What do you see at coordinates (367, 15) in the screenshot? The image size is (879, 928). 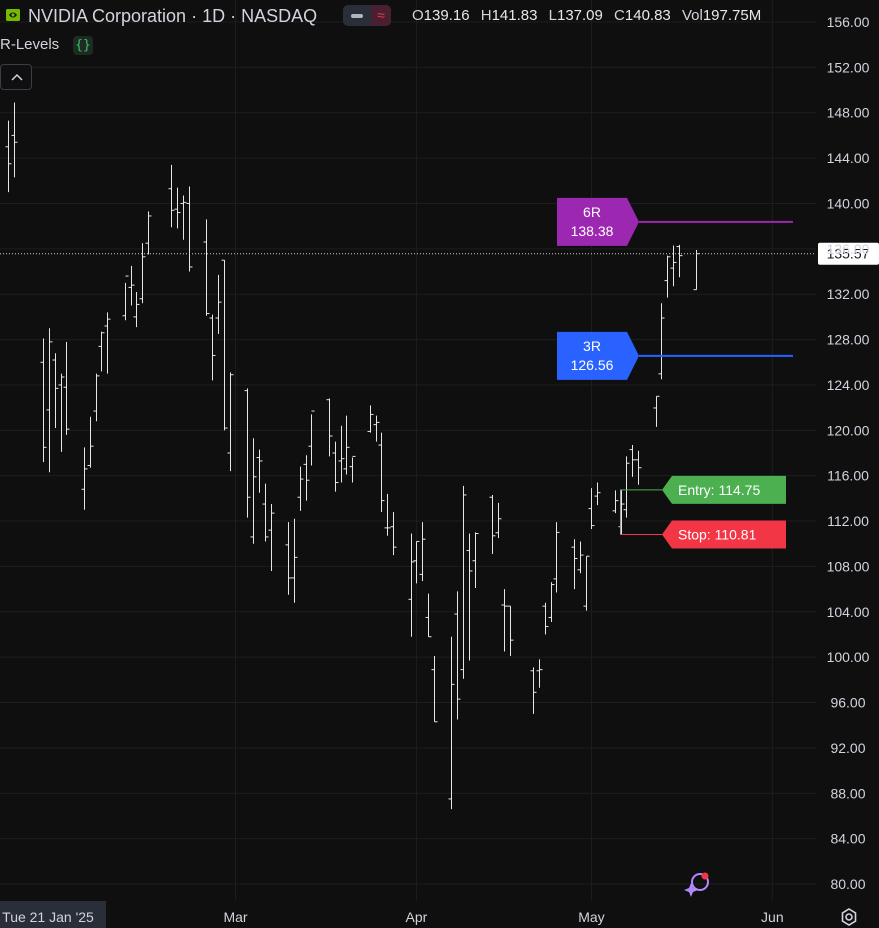 I see `chart-style-toggle: ≈` at bounding box center [367, 15].